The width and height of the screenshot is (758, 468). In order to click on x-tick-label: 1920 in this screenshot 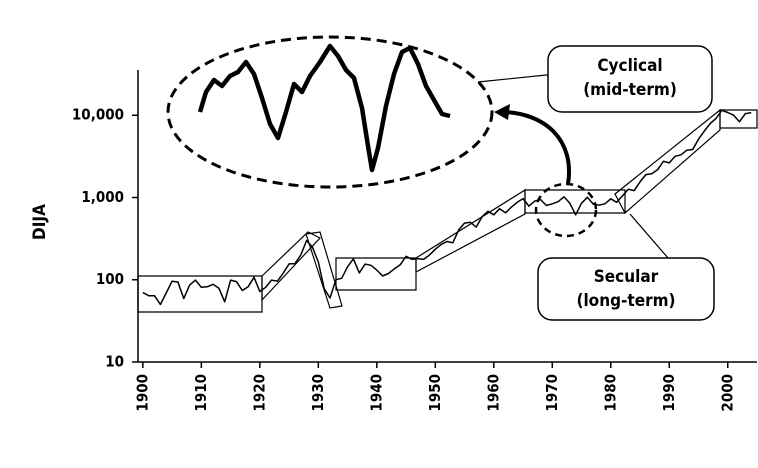, I will do `click(259, 393)`.